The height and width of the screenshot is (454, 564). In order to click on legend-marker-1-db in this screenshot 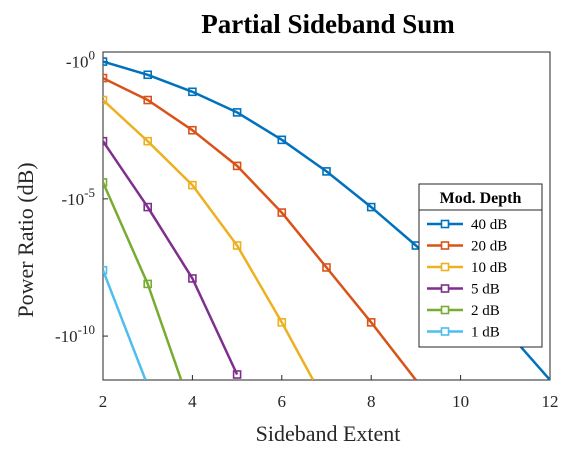, I will do `click(445, 331)`.